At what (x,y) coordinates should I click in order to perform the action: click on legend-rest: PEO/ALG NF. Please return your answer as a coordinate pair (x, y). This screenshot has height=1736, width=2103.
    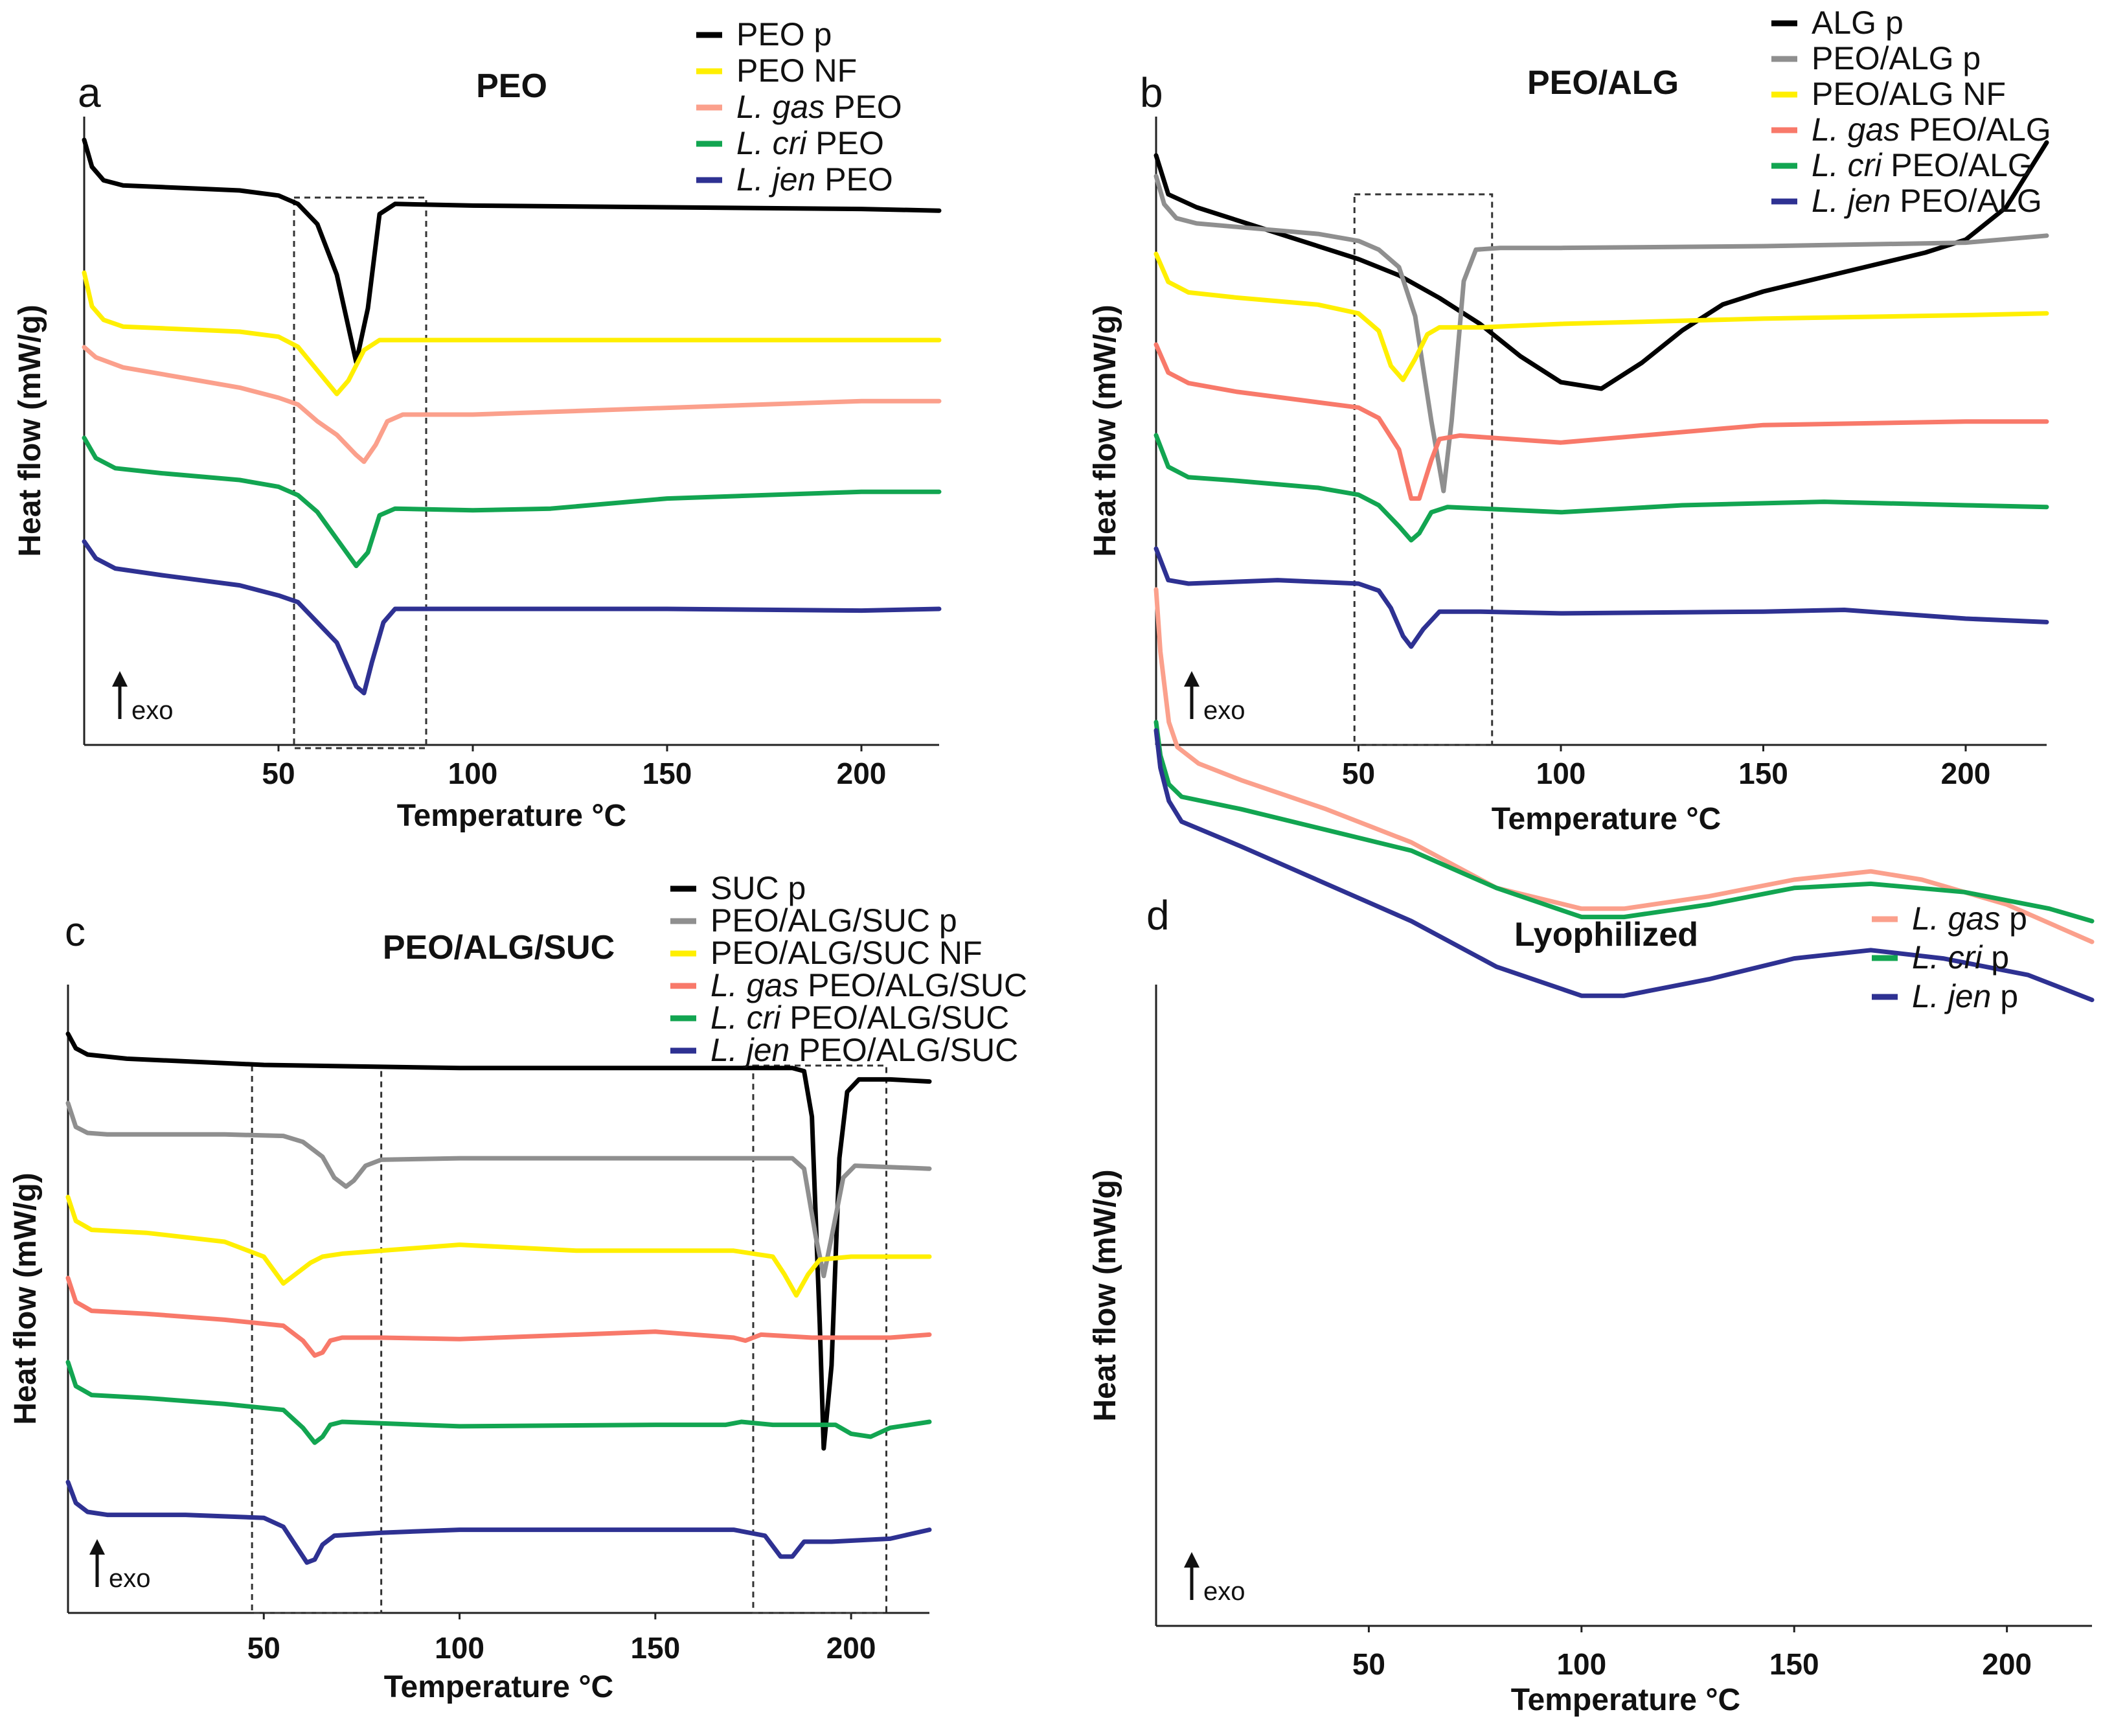
    Looking at the image, I should click on (1909, 94).